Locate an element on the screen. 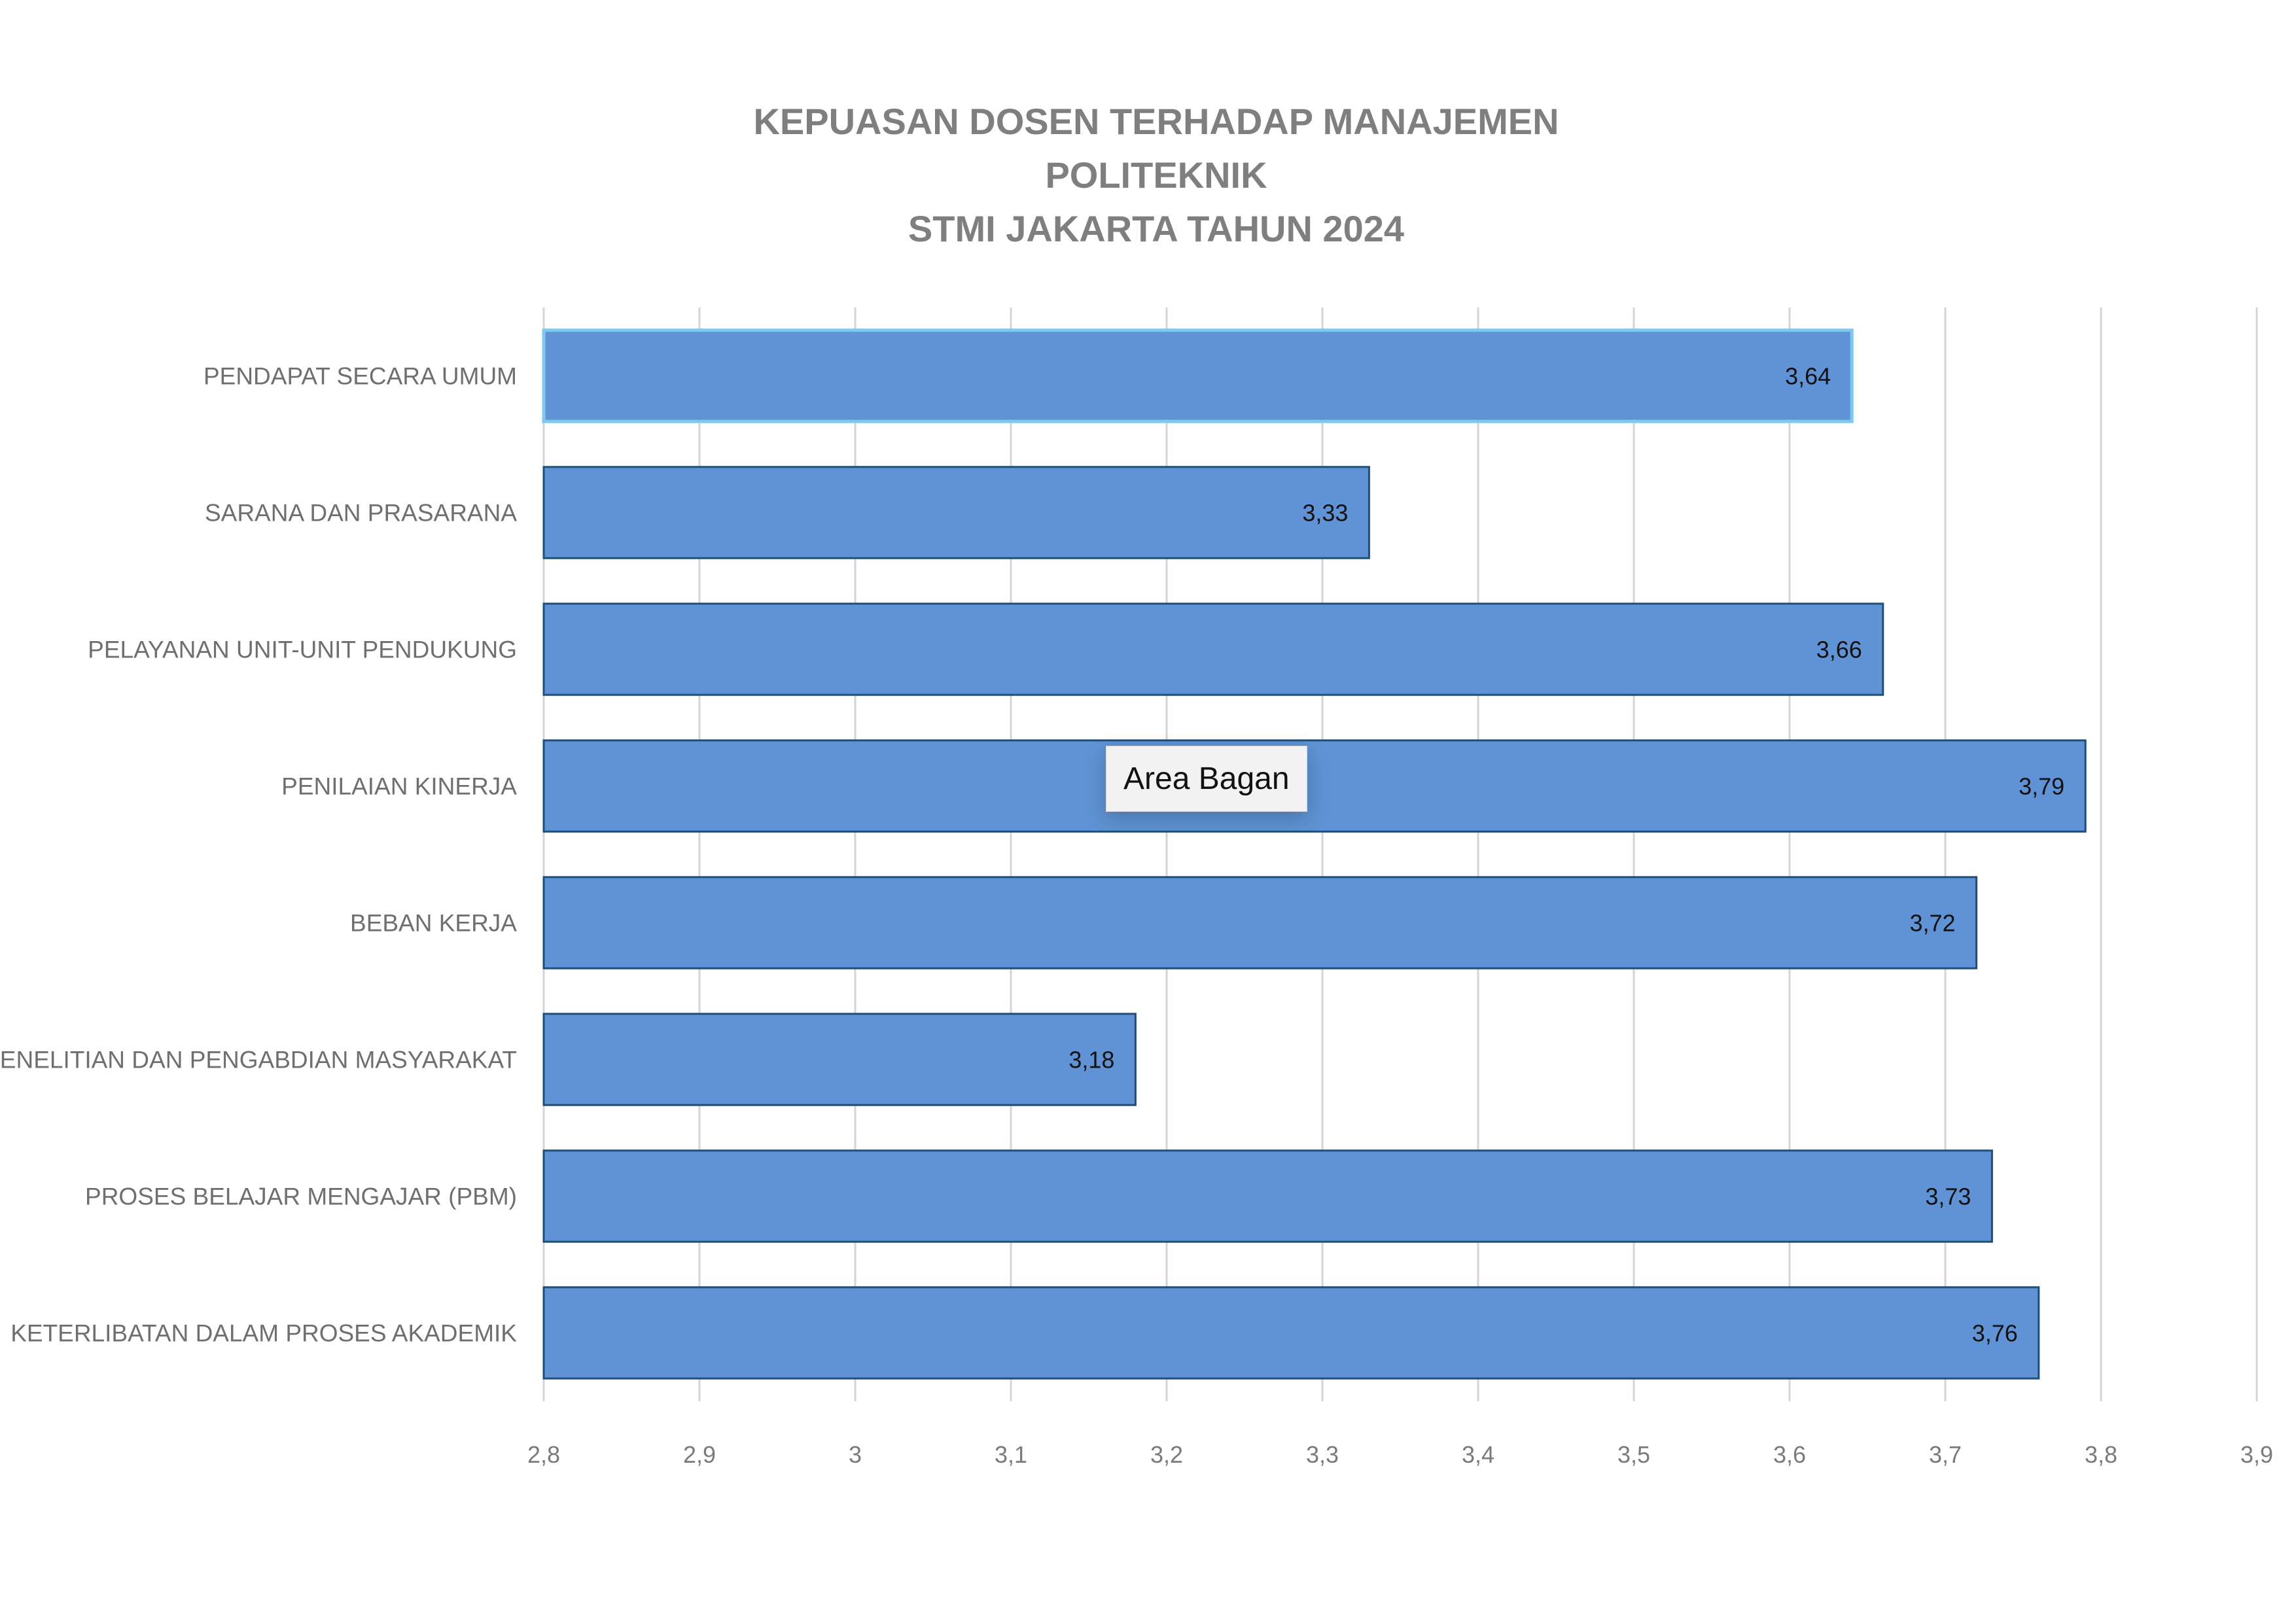  data-label: 3,72 is located at coordinates (1933, 923).